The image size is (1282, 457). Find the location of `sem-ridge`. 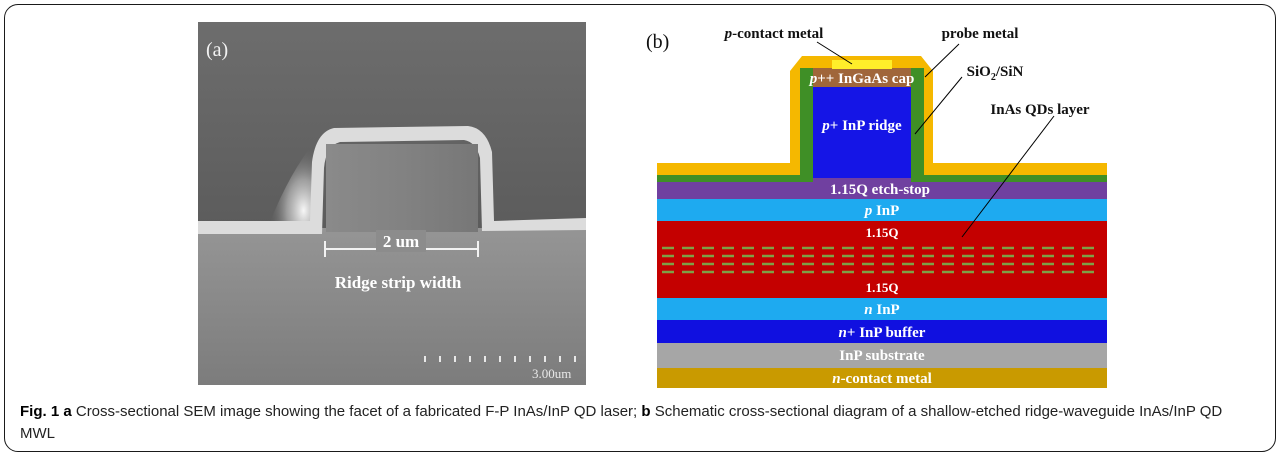

sem-ridge is located at coordinates (402, 188).